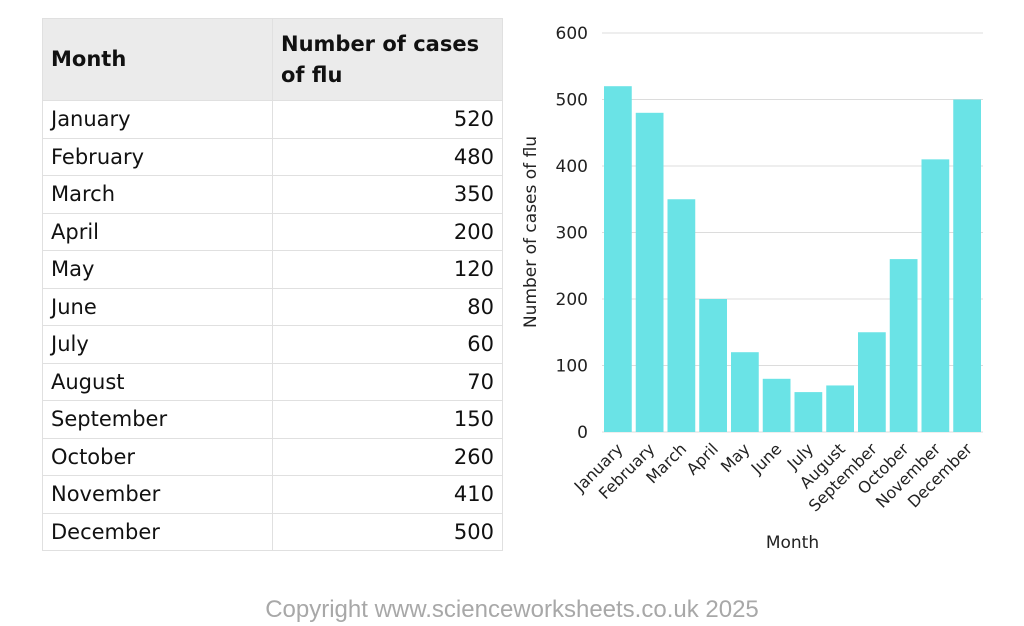 Image resolution: width=1024 pixels, height=626 pixels. Describe the element at coordinates (387, 269) in the screenshot. I see `cases-cell: 120` at that location.